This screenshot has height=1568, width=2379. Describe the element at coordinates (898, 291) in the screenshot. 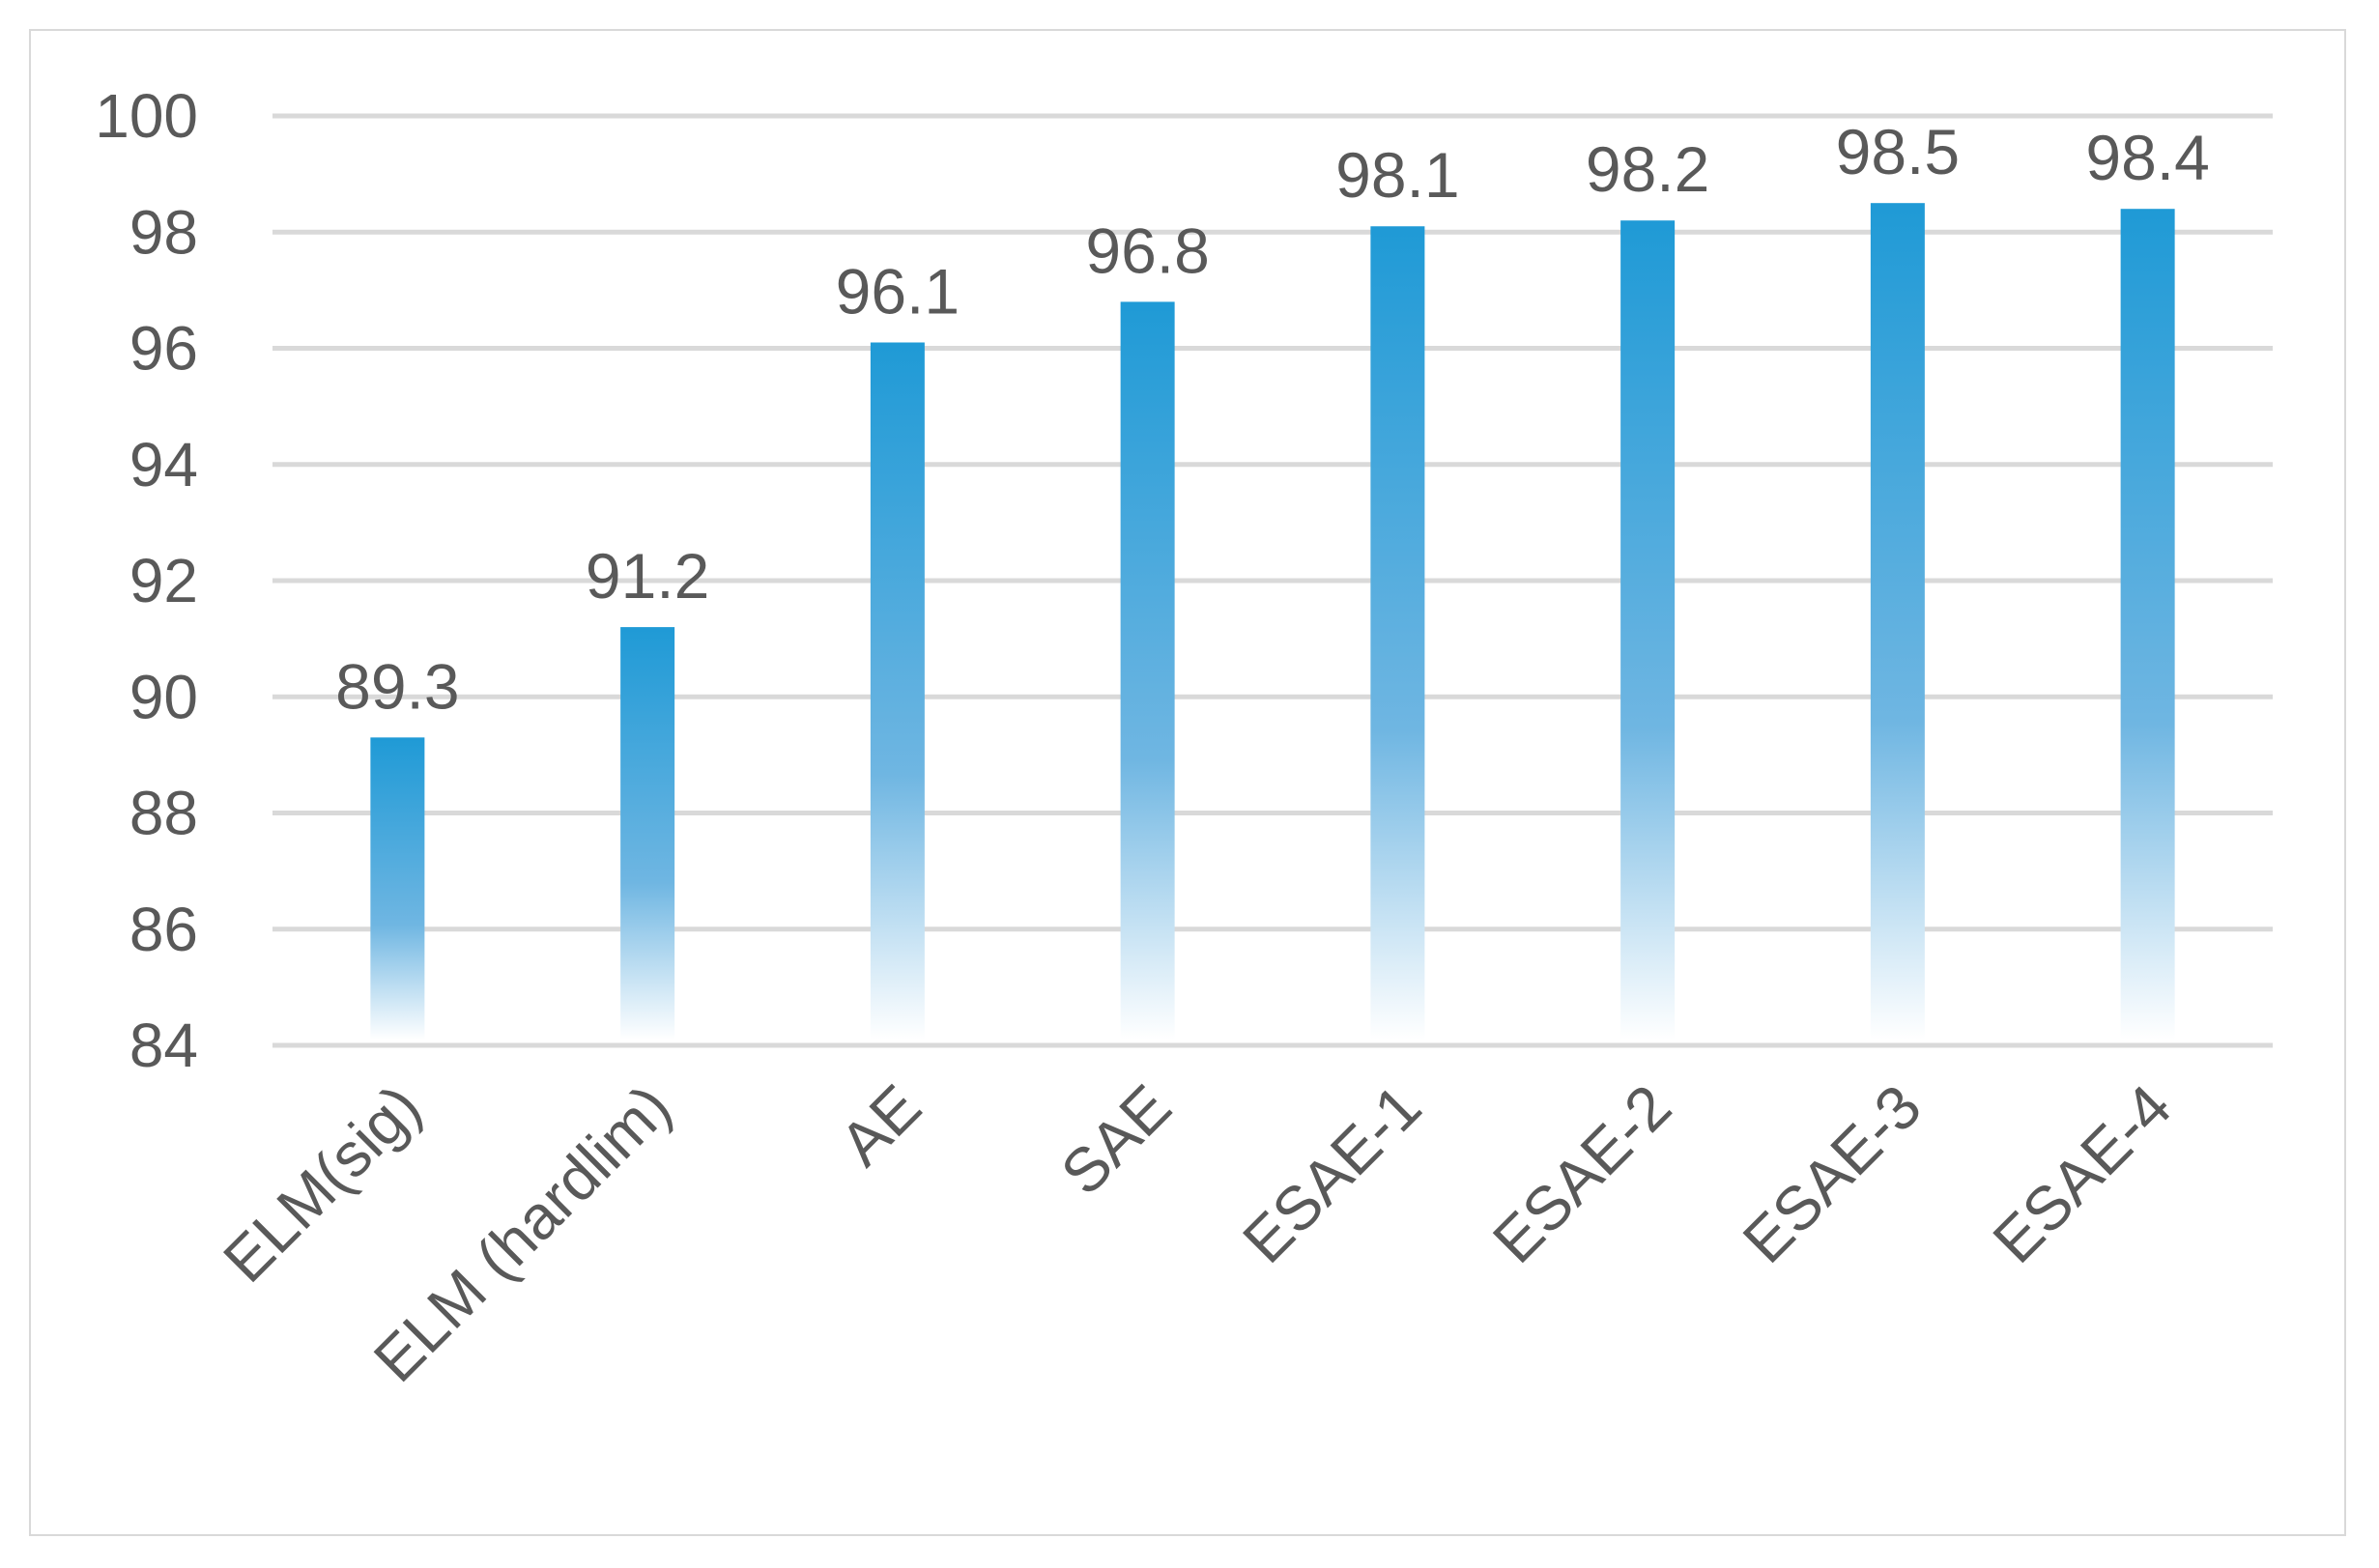

I see `data-label-2: 96.1` at that location.